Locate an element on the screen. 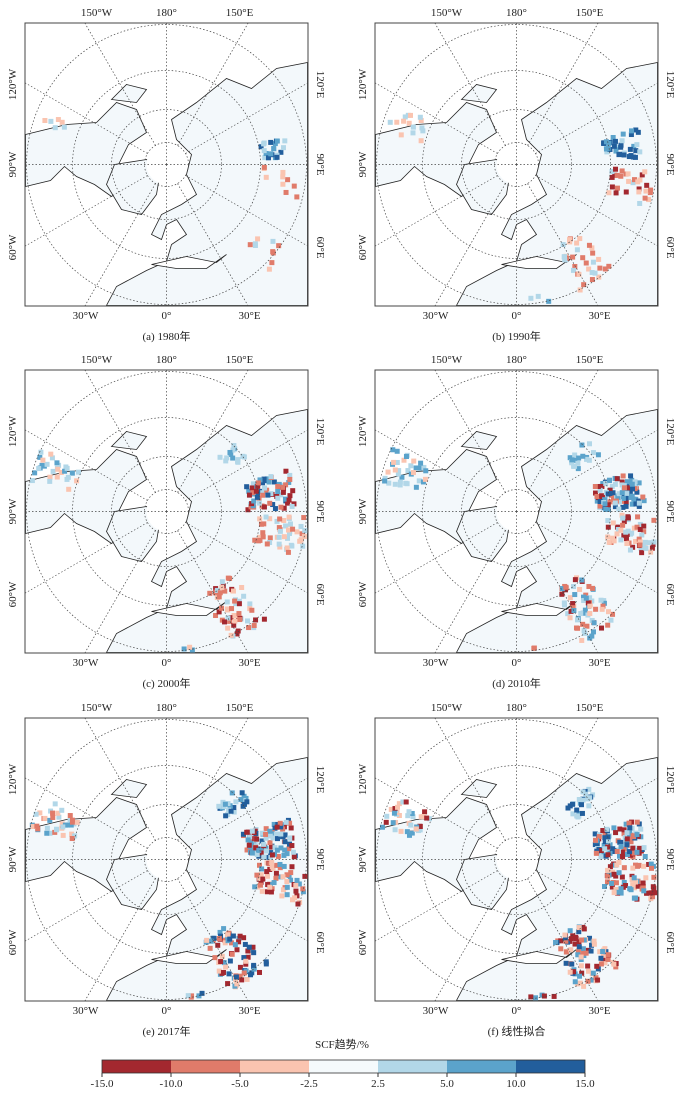 The image size is (684, 1096). axis-label-bottom: 30°E is located at coordinates (599, 663).